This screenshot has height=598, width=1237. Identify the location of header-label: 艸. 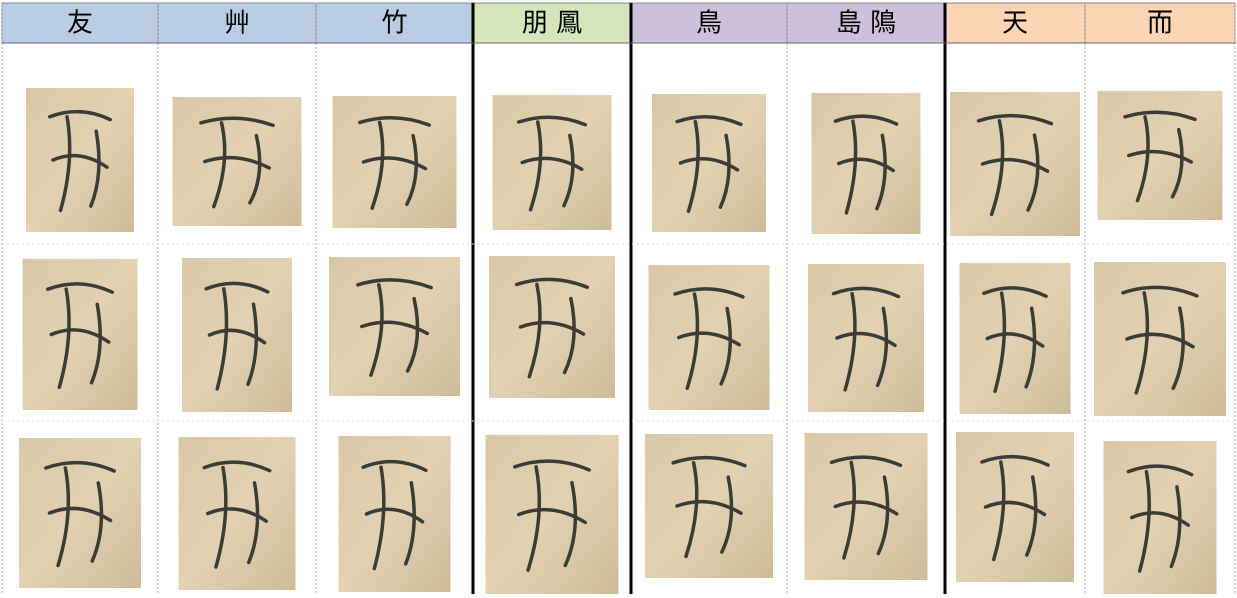
(237, 24).